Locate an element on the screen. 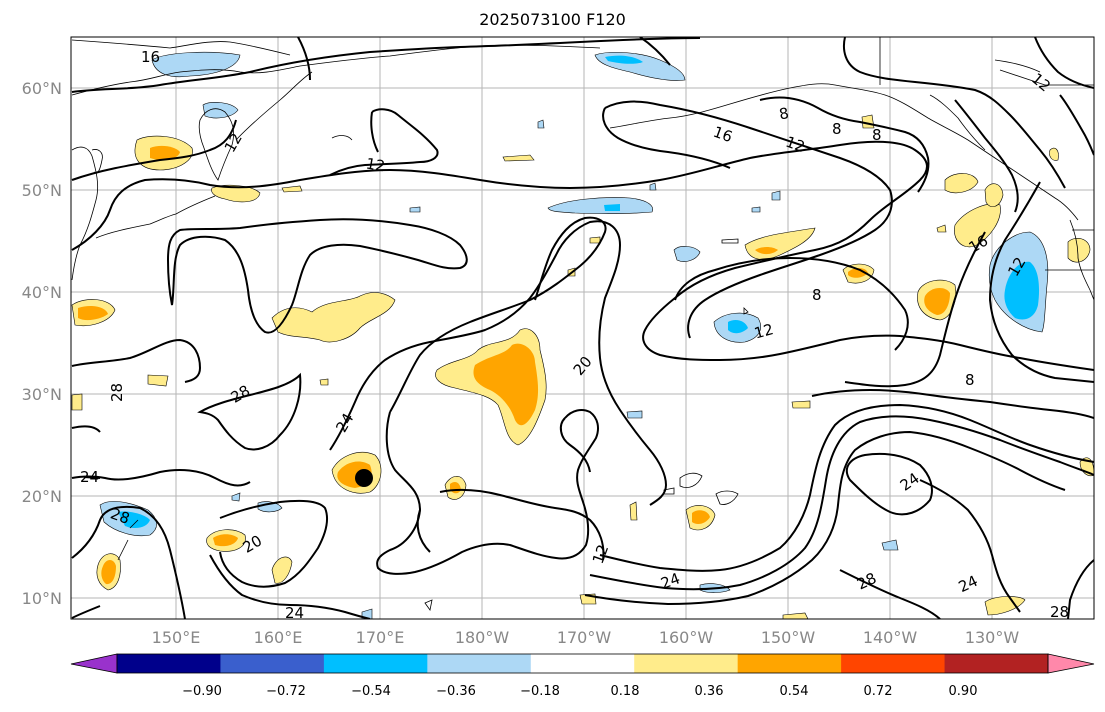  colorbar-tick-label: −0.18 is located at coordinates (540, 691).